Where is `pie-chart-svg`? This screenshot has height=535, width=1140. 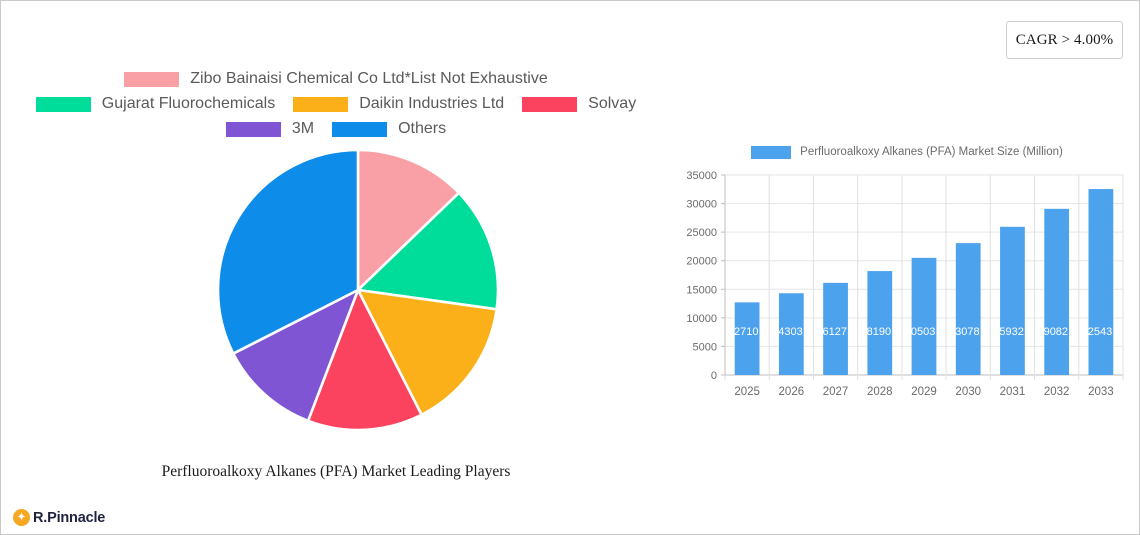 pie-chart-svg is located at coordinates (358, 290).